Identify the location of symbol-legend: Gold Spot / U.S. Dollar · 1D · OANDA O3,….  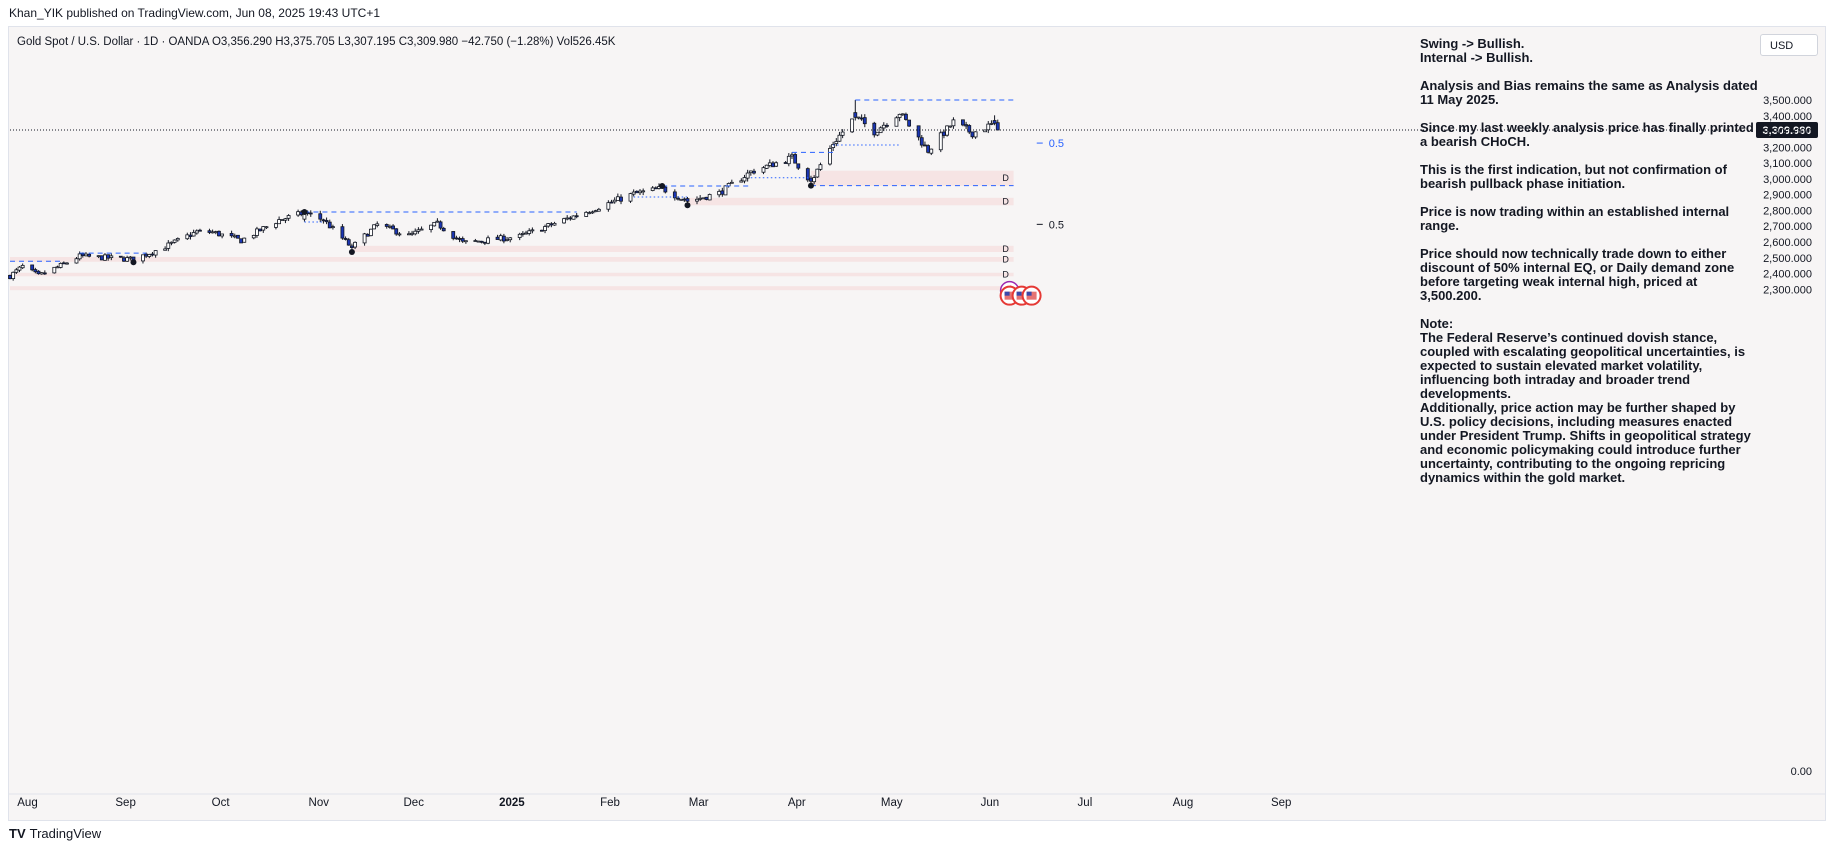
(316, 42).